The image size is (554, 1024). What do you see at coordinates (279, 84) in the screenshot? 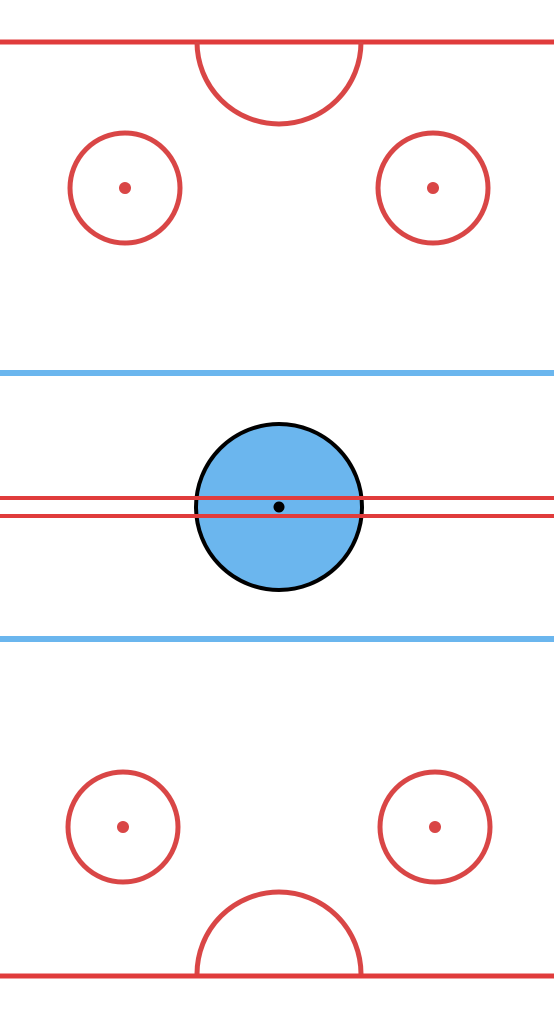
I see `top-goal-crease` at bounding box center [279, 84].